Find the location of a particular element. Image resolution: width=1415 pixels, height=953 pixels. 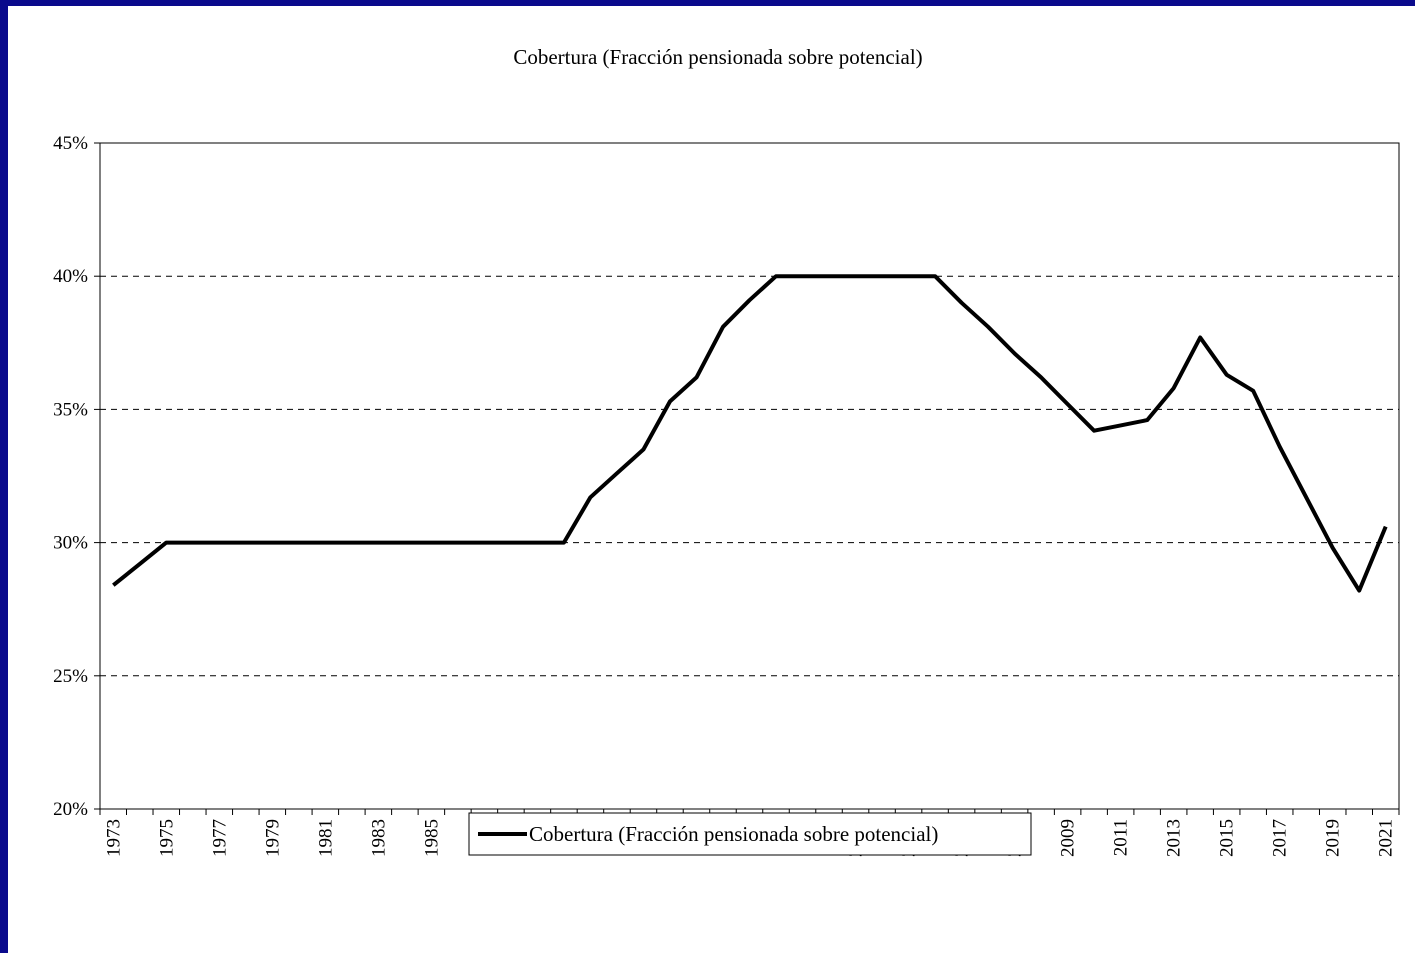

x-tick-label: 2011 is located at coordinates (1121, 837).